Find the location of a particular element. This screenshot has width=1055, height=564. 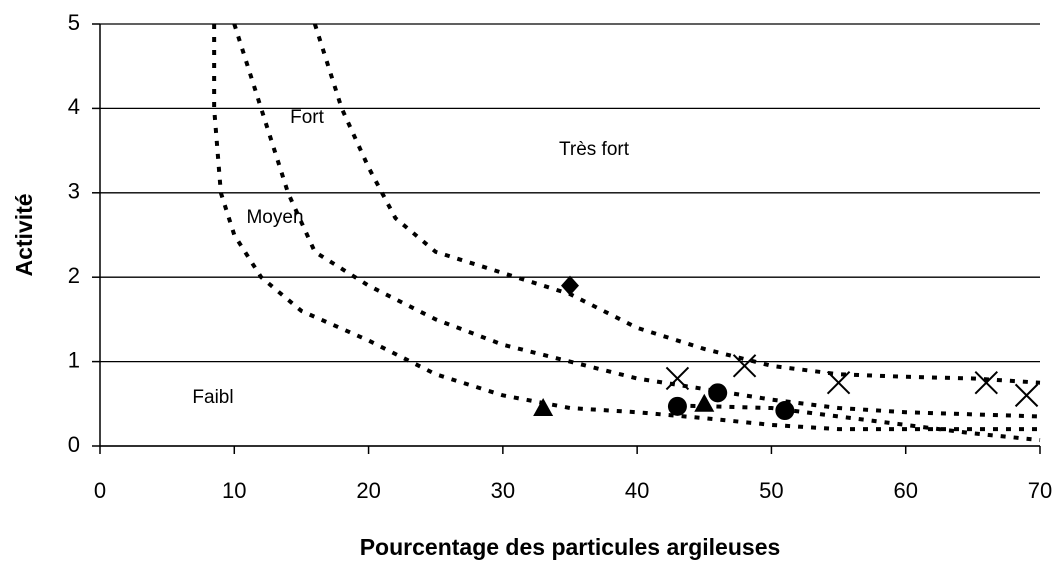

y-axis-title: Activité is located at coordinates (24, 234).